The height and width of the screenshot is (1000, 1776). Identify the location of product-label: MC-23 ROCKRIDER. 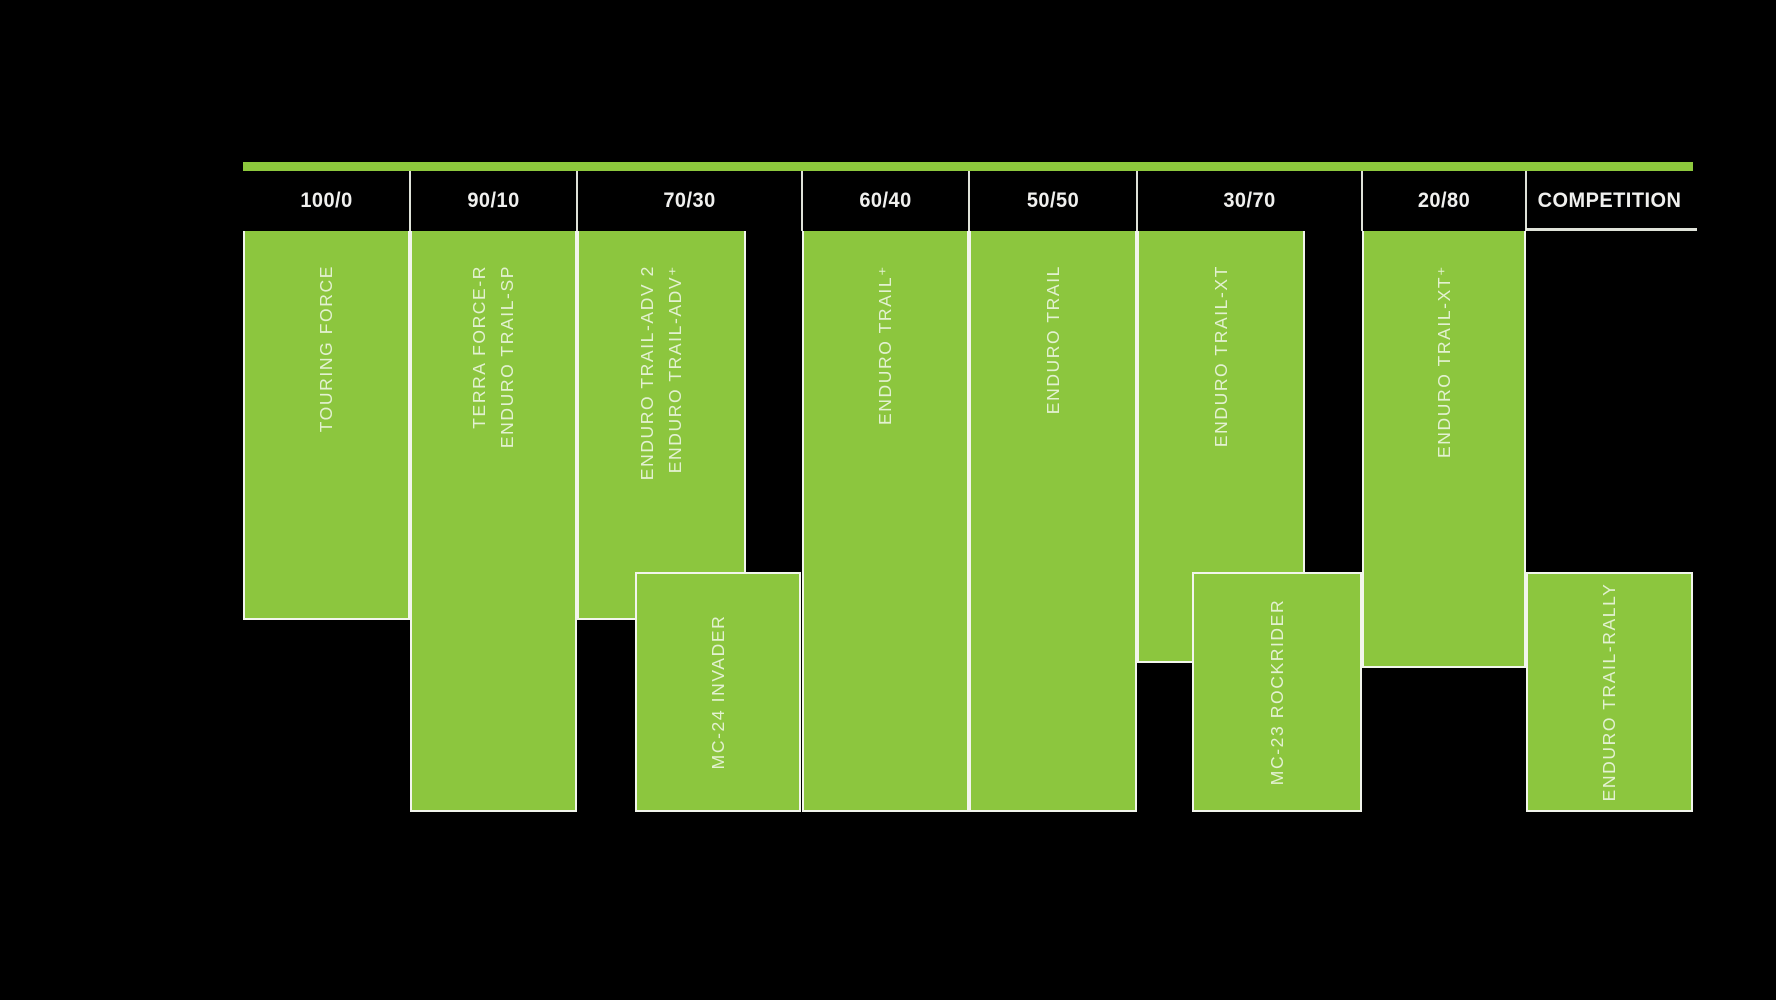
(1276, 692).